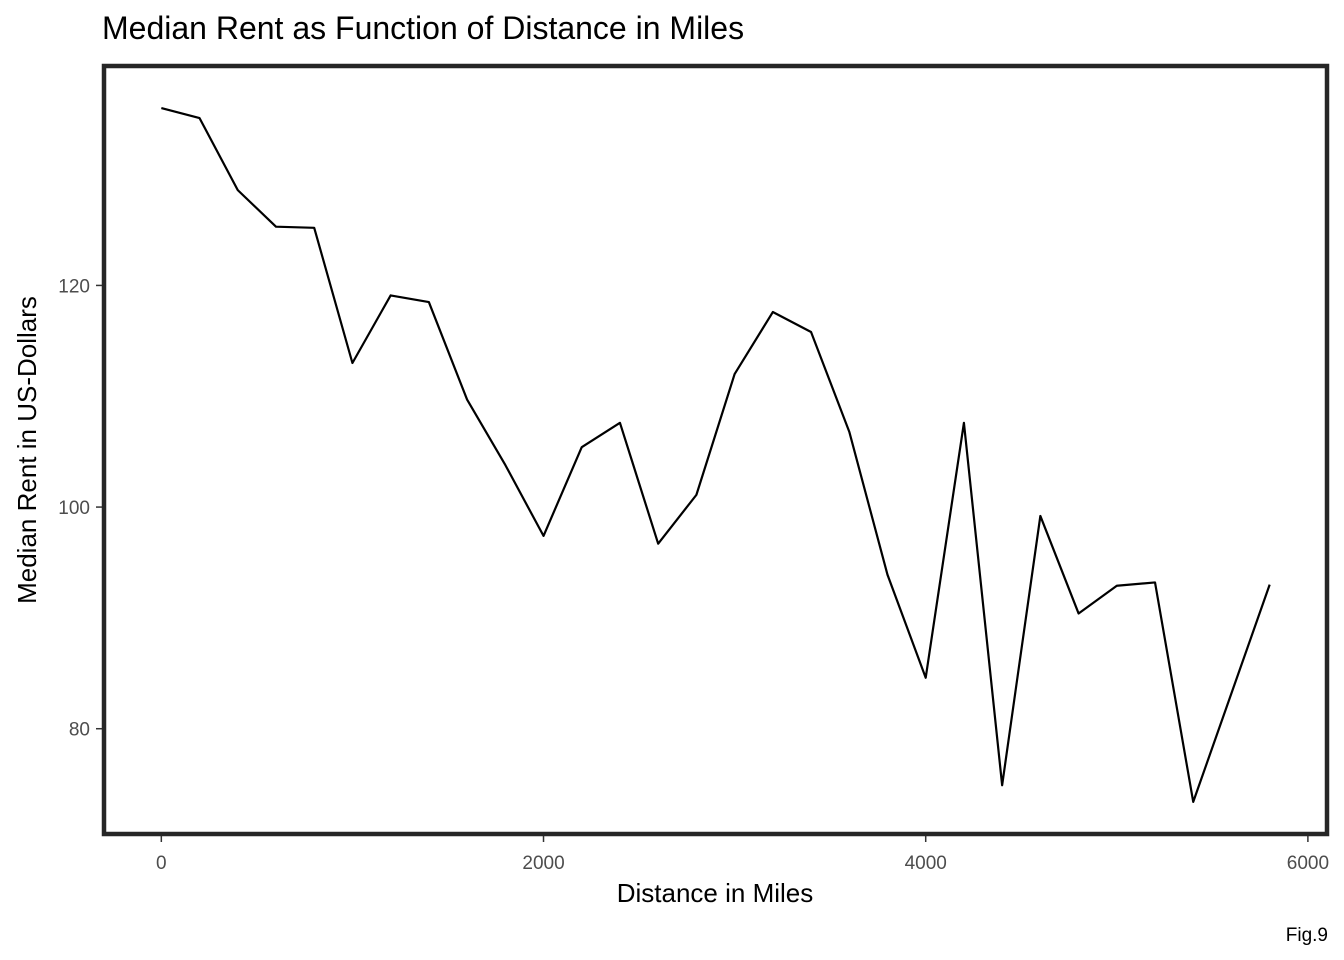  I want to click on y-tick-label: 100, so click(74, 508).